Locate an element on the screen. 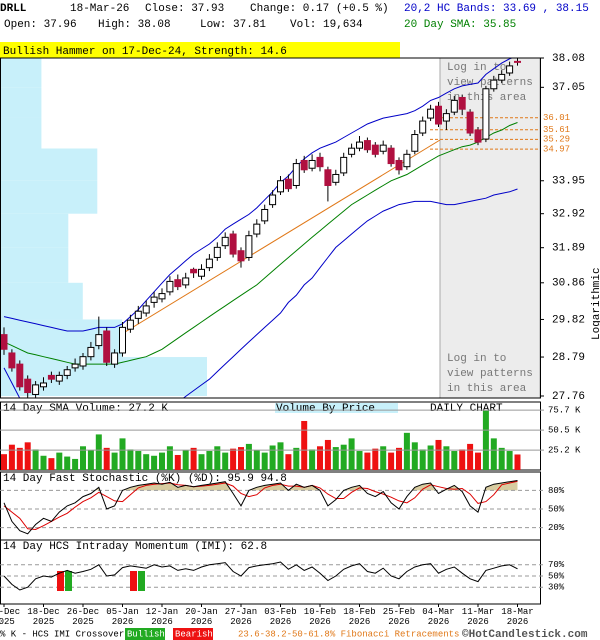  y-tick-label: 70% is located at coordinates (556, 565).